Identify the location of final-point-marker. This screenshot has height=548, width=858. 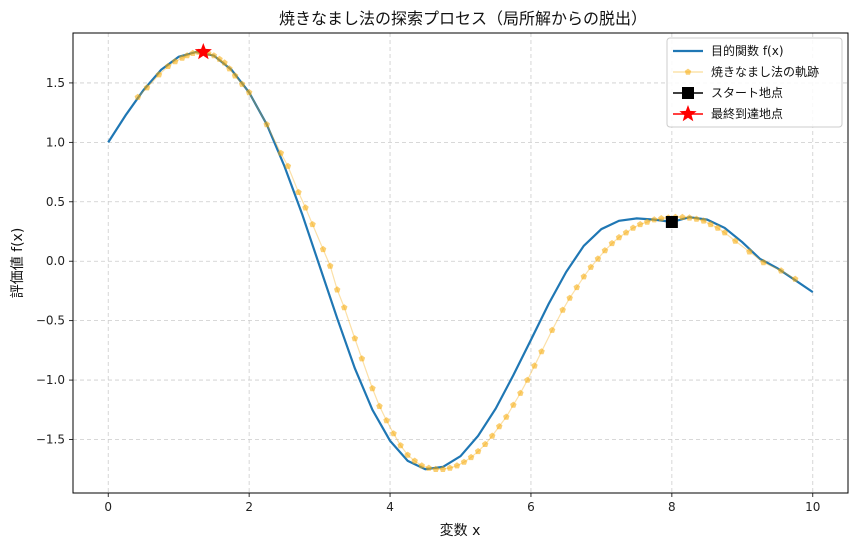
(203, 51).